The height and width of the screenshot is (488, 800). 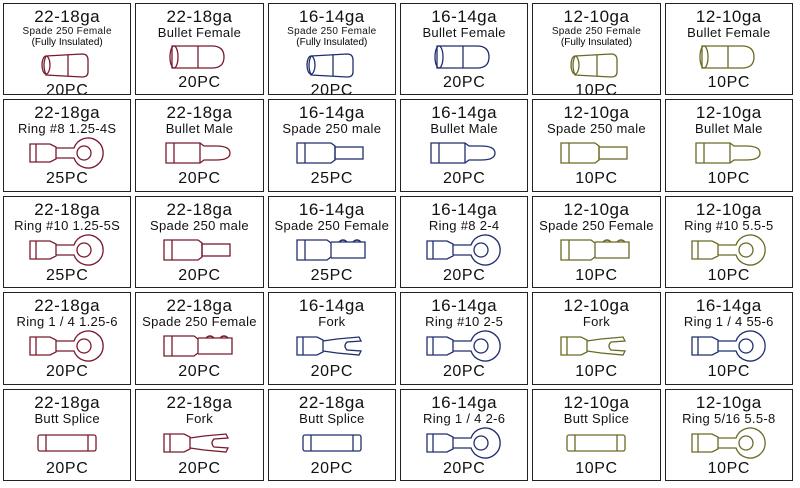 What do you see at coordinates (199, 49) in the screenshot?
I see `terminal-cell: 22-18ga Bullet Female 20PC` at bounding box center [199, 49].